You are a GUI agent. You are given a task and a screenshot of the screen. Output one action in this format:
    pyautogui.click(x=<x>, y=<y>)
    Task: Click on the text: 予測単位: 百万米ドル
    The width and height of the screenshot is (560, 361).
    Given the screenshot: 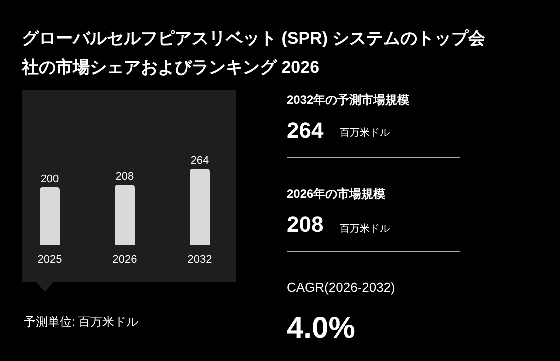 What is the action you would take?
    pyautogui.click(x=81, y=322)
    